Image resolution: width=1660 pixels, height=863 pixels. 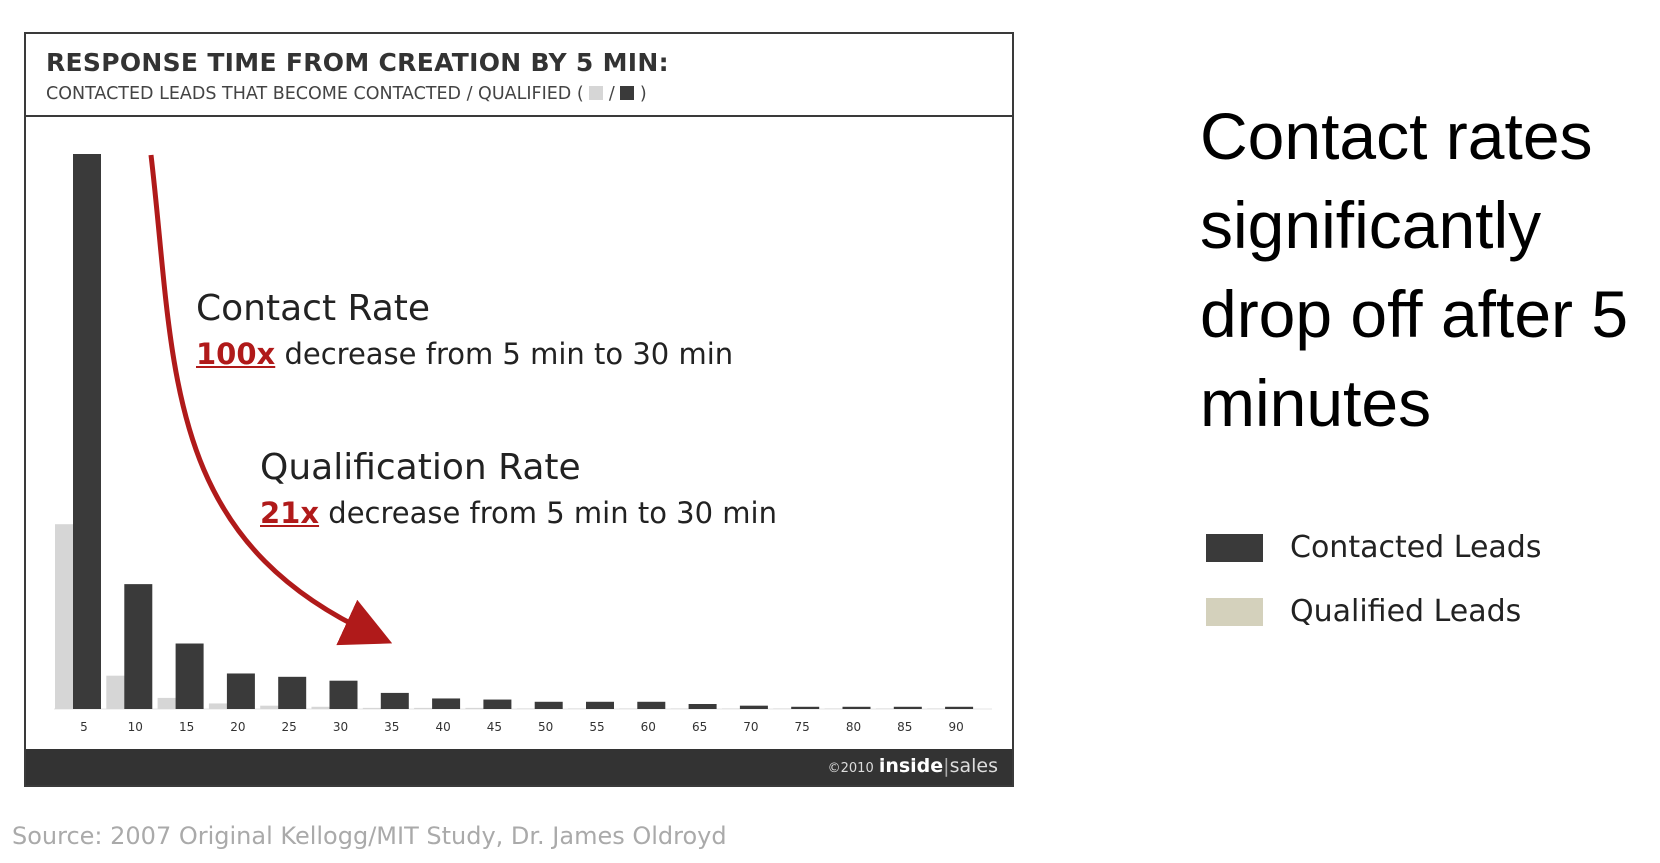 What do you see at coordinates (955, 727) in the screenshot?
I see `x-tick-label-90: 90` at bounding box center [955, 727].